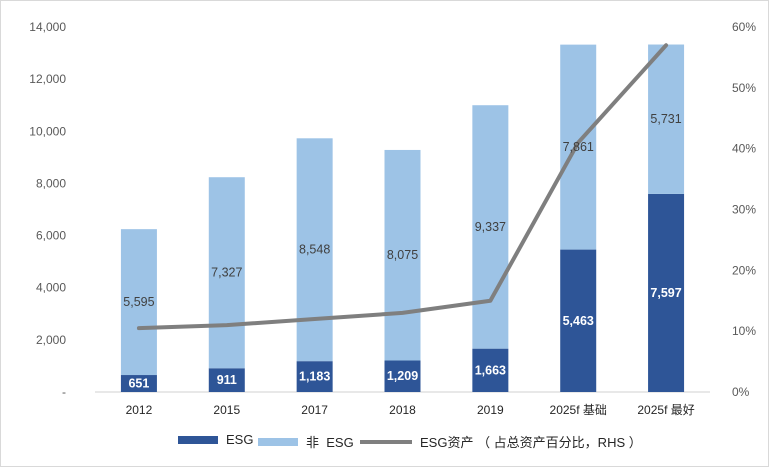 This screenshot has height=467, width=769. I want to click on legend-swatch-line, so click(386, 441).